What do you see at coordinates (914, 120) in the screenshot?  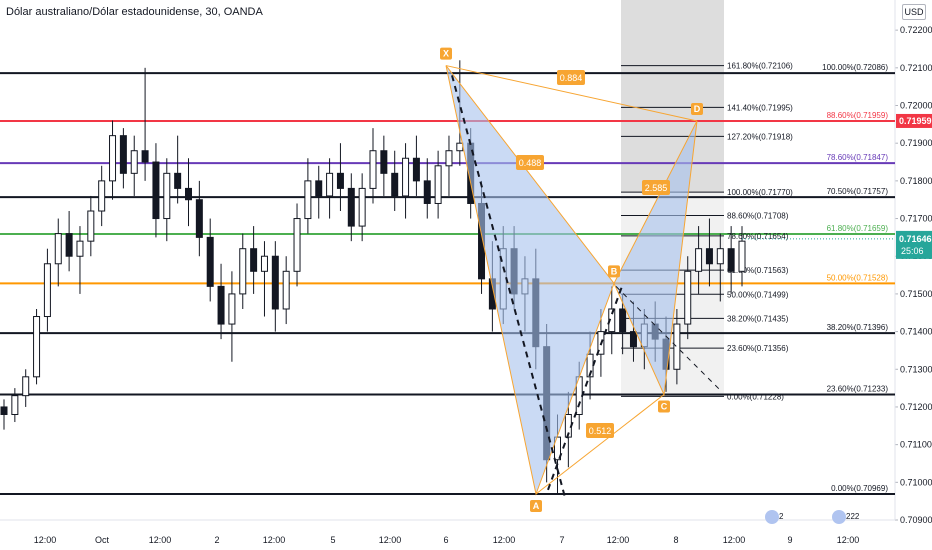 I see `highlight-price-tag` at bounding box center [914, 120].